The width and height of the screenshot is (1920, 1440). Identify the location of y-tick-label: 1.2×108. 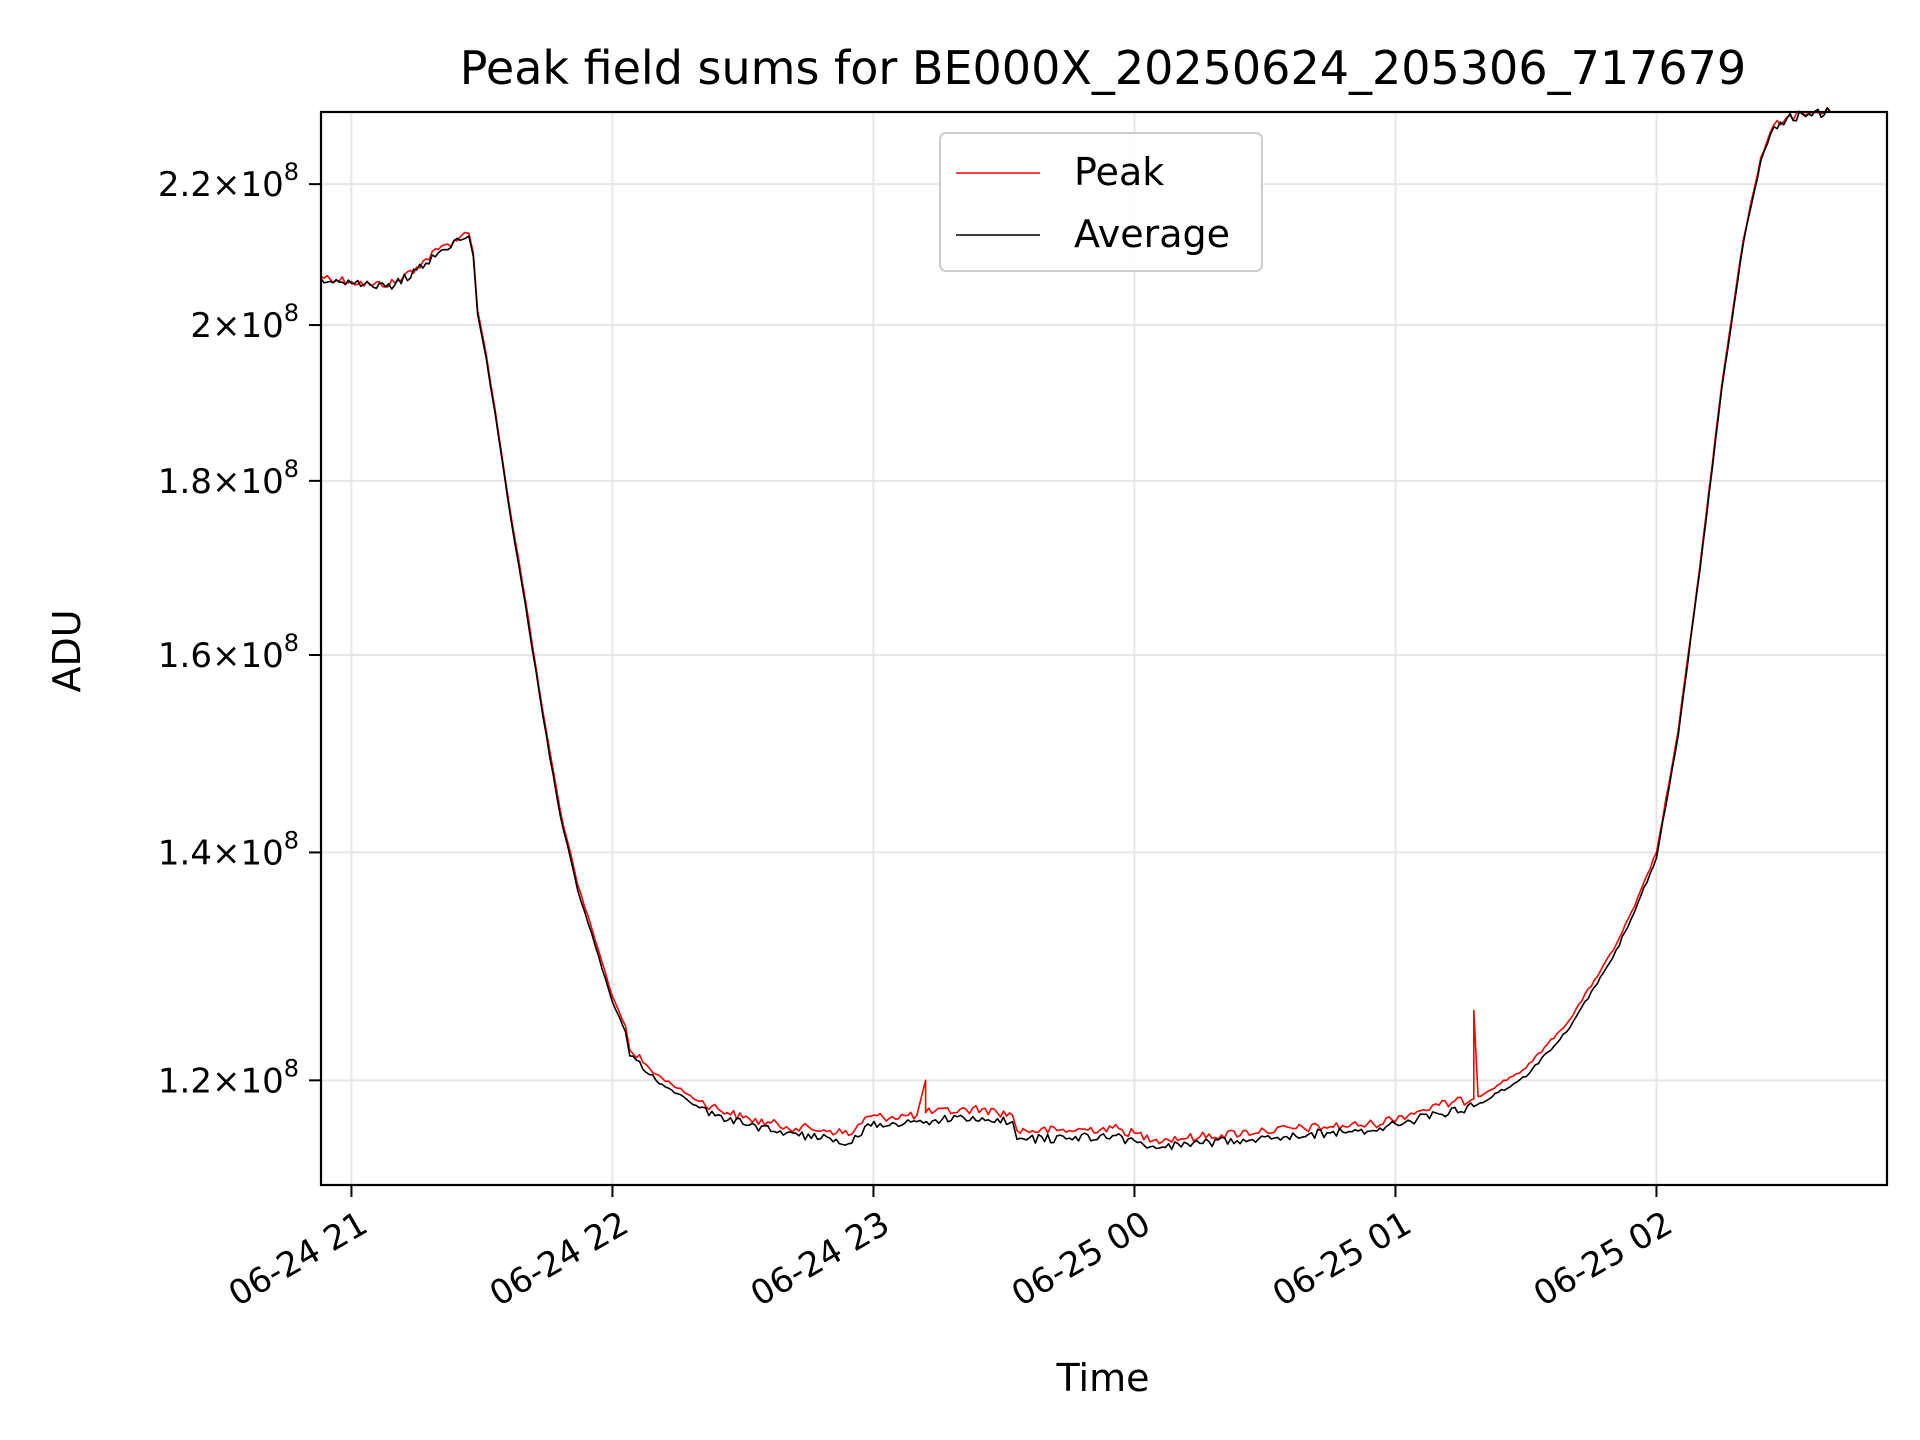
(228, 1077).